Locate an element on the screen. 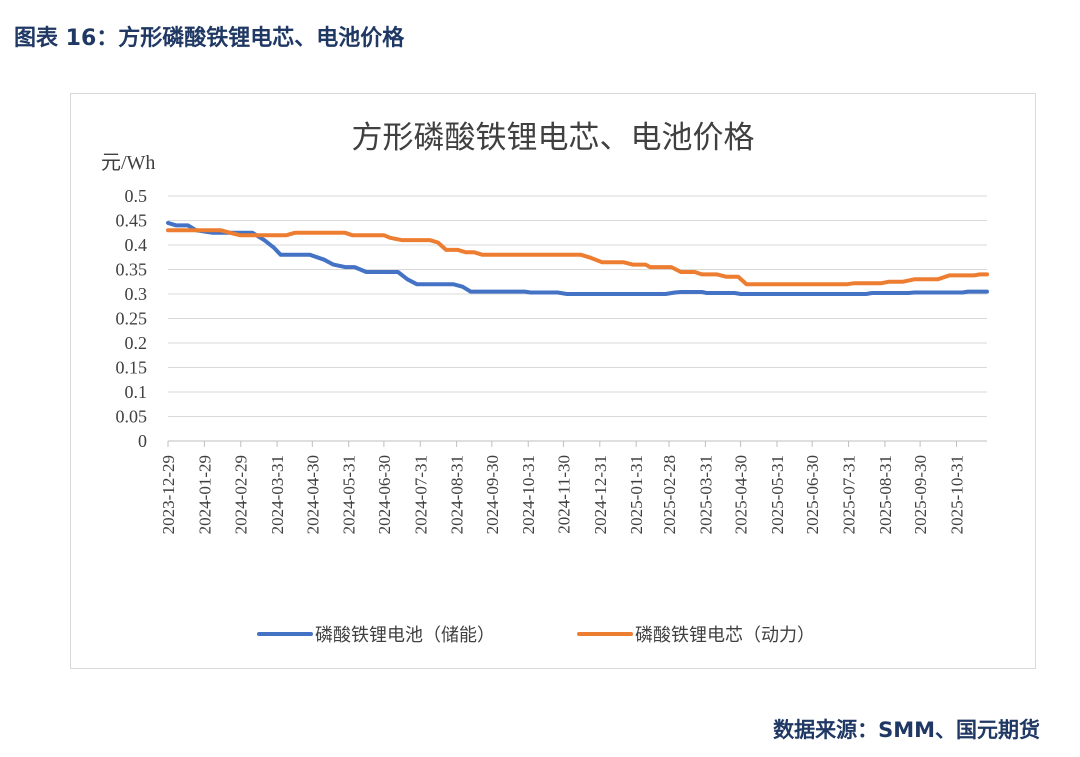  x-tick-label: 2025-08-31 is located at coordinates (885, 494).